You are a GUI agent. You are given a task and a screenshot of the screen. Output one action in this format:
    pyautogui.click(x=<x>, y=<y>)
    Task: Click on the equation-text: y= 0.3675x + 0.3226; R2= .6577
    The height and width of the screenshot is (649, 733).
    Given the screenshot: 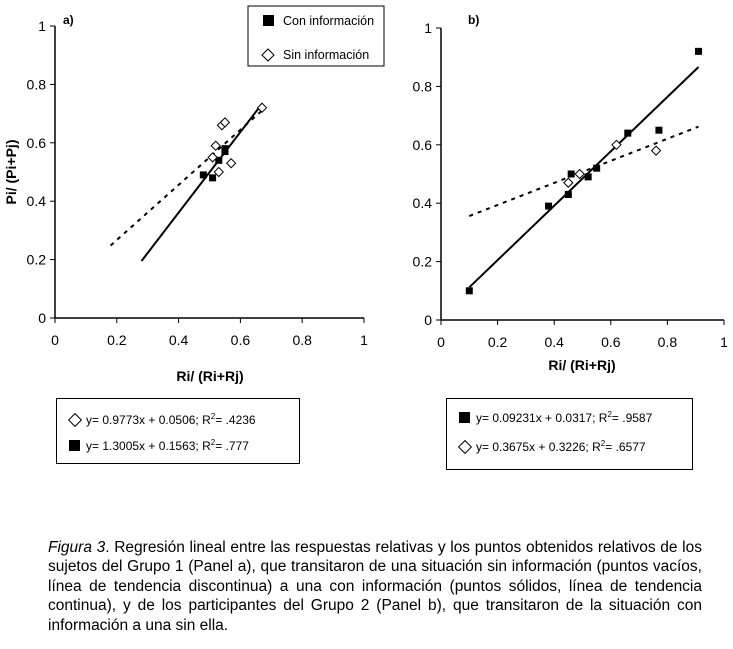 What is the action you would take?
    pyautogui.click(x=561, y=446)
    